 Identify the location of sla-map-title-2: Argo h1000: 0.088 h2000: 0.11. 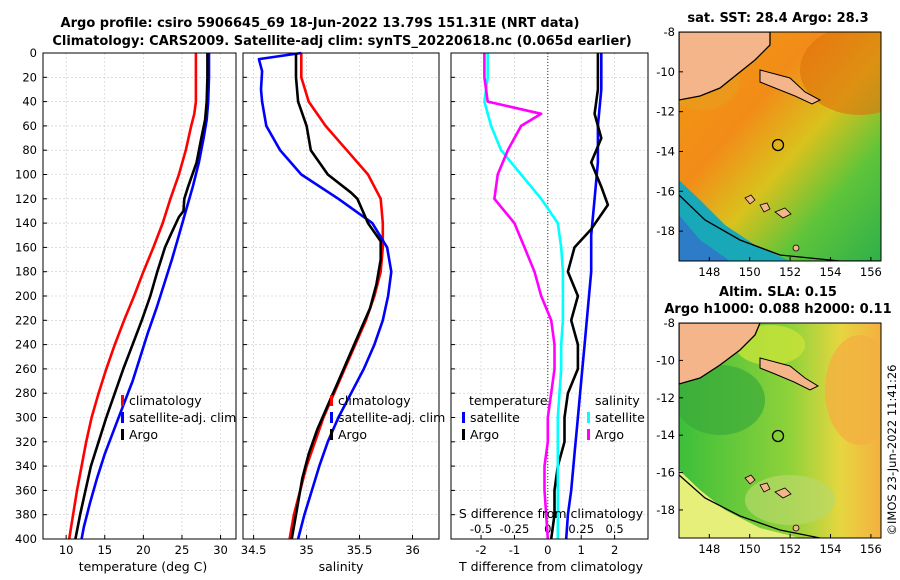
(777, 309).